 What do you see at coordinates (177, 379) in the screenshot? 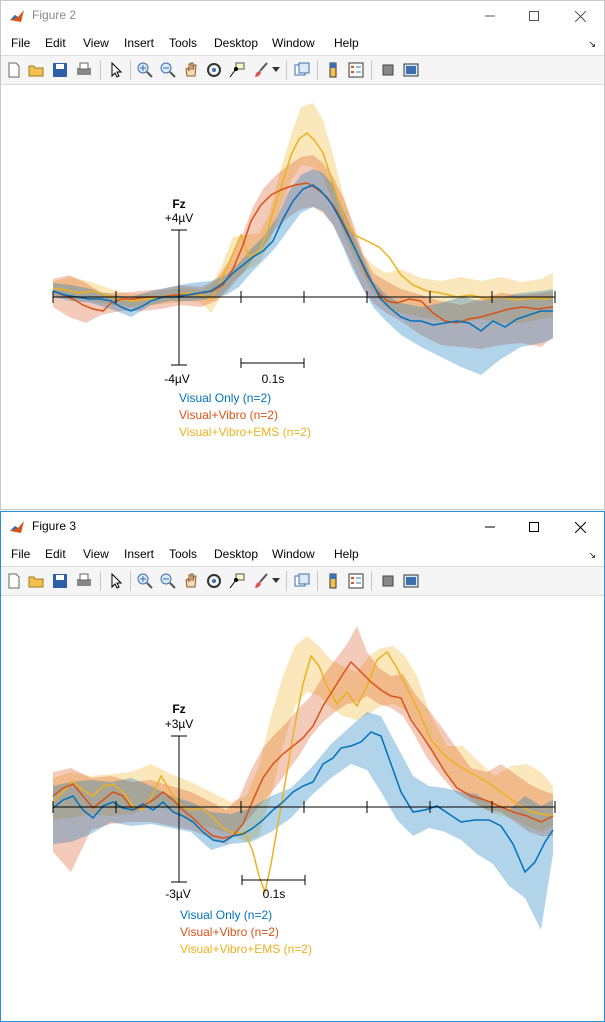
I see `bottom-scale-label: -4µV` at bounding box center [177, 379].